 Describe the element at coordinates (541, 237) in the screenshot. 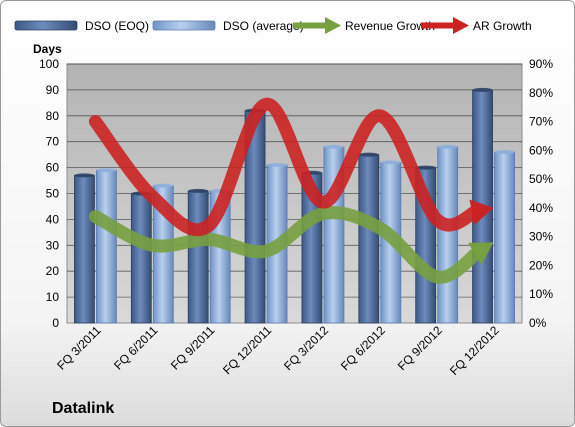

I see `right-tick-label: 30%` at that location.